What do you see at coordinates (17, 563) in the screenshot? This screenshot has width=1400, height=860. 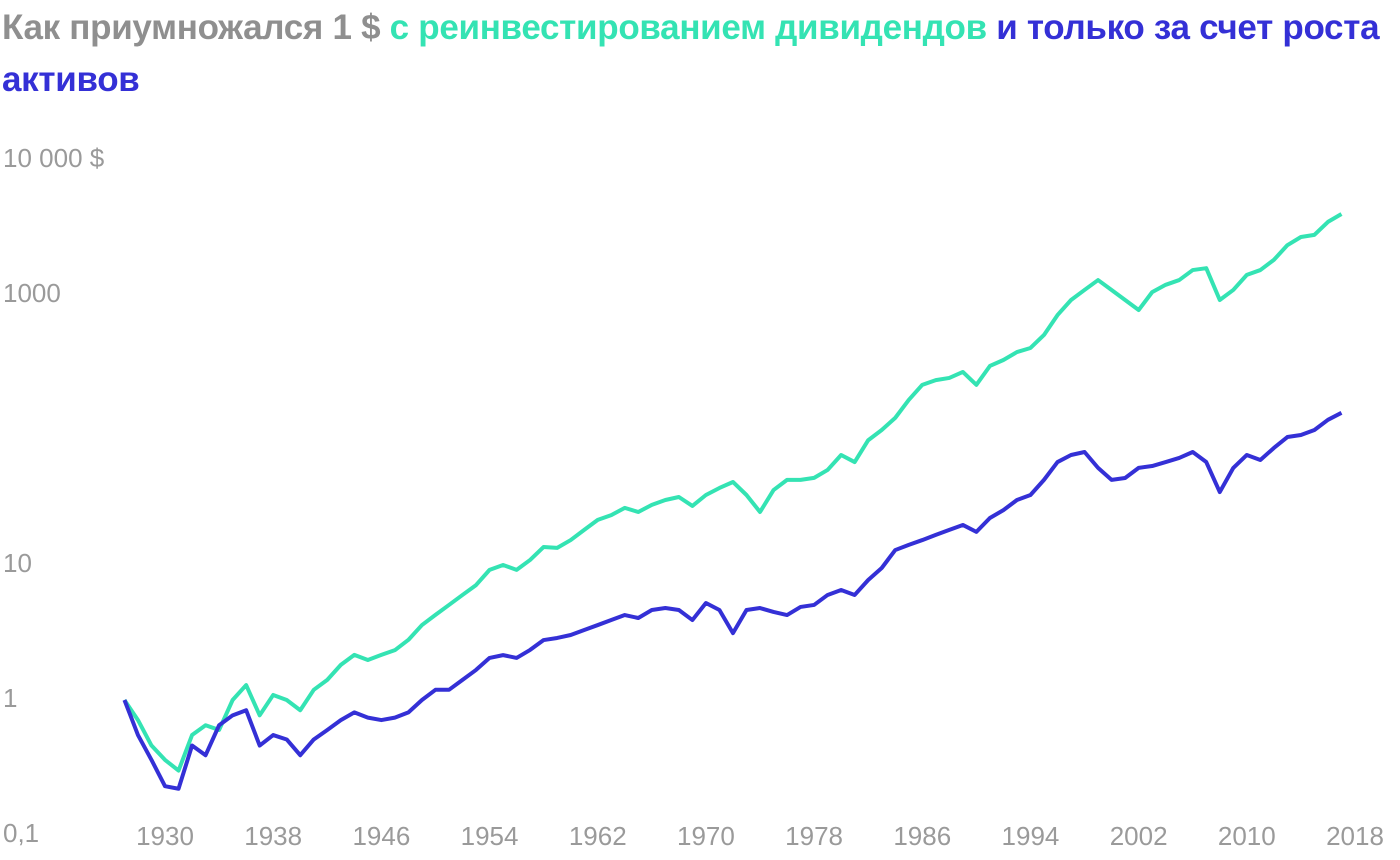 I see `y-tick-label: 10` at bounding box center [17, 563].